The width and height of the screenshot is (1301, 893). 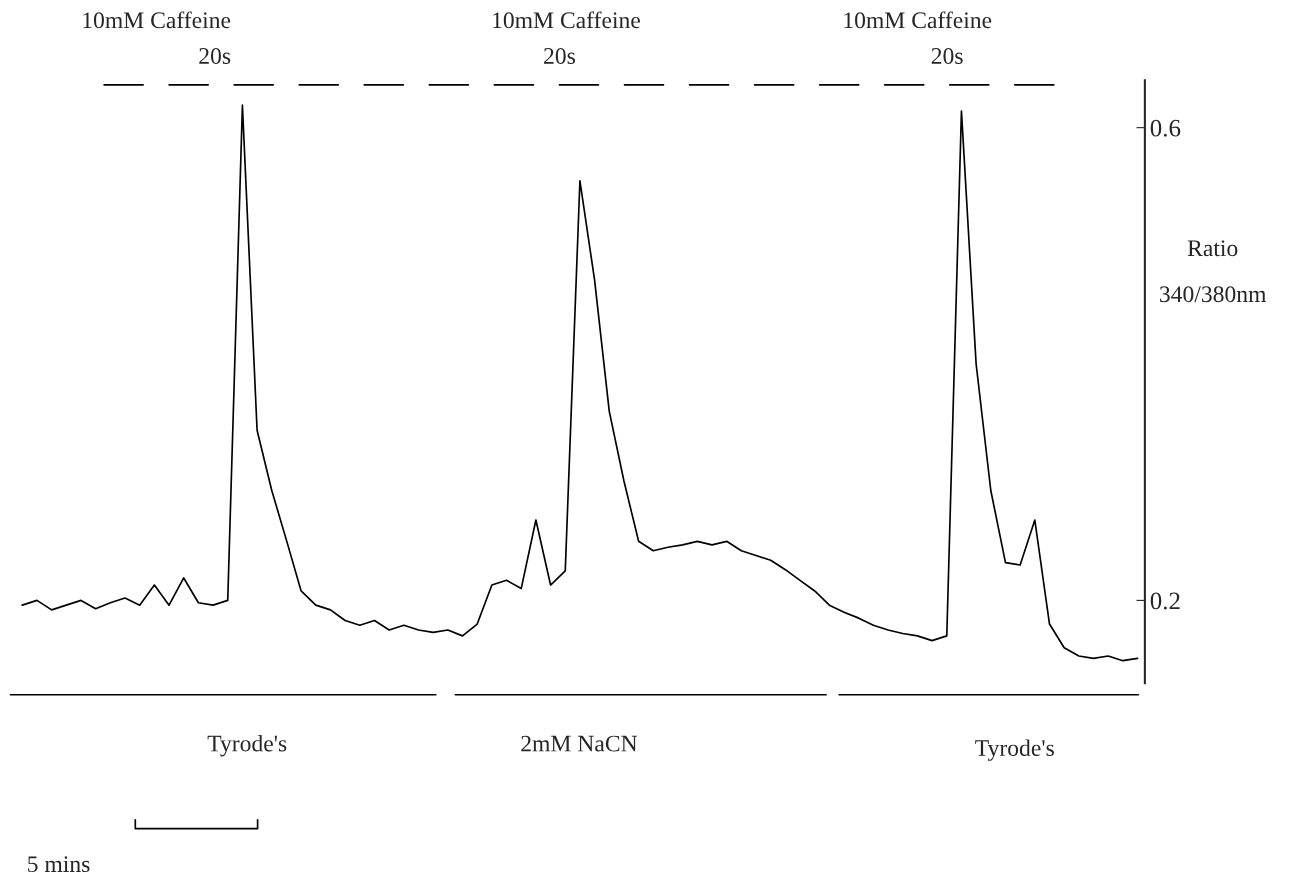 I want to click on y-tick-label: 0.6, so click(x=1165, y=128).